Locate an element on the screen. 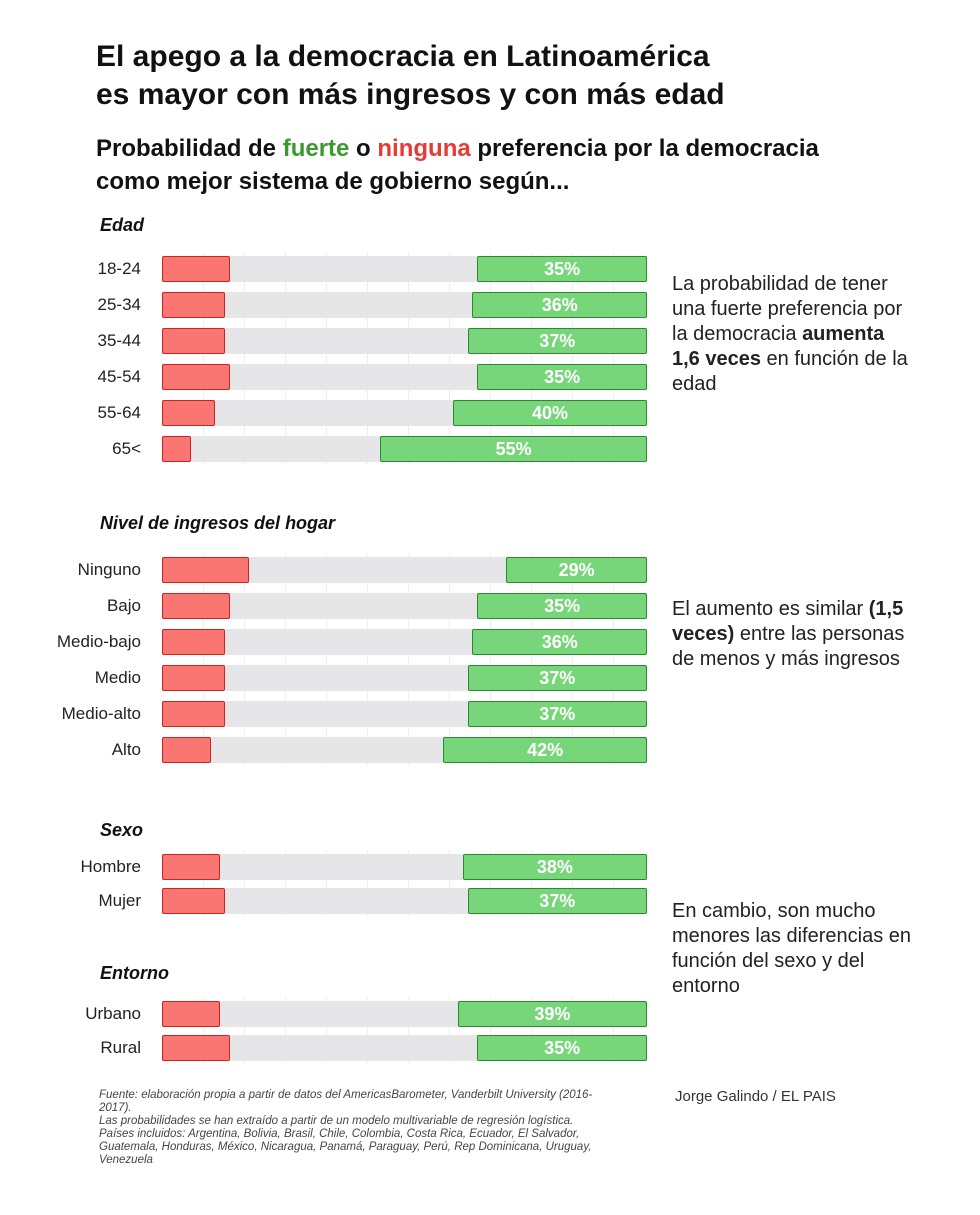 Image resolution: width=980 pixels, height=1215 pixels. category-label: Alto is located at coordinates (126, 749).